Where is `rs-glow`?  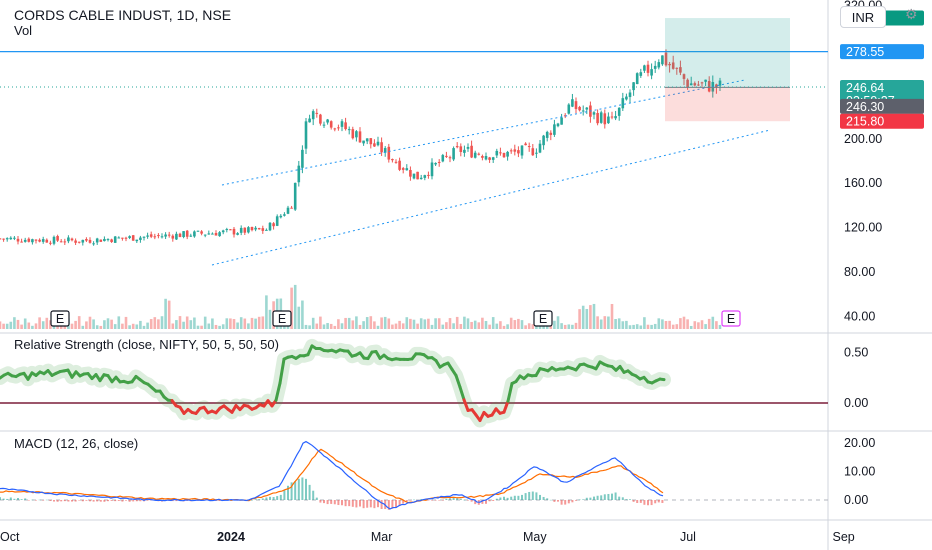 rs-glow is located at coordinates (335, 383).